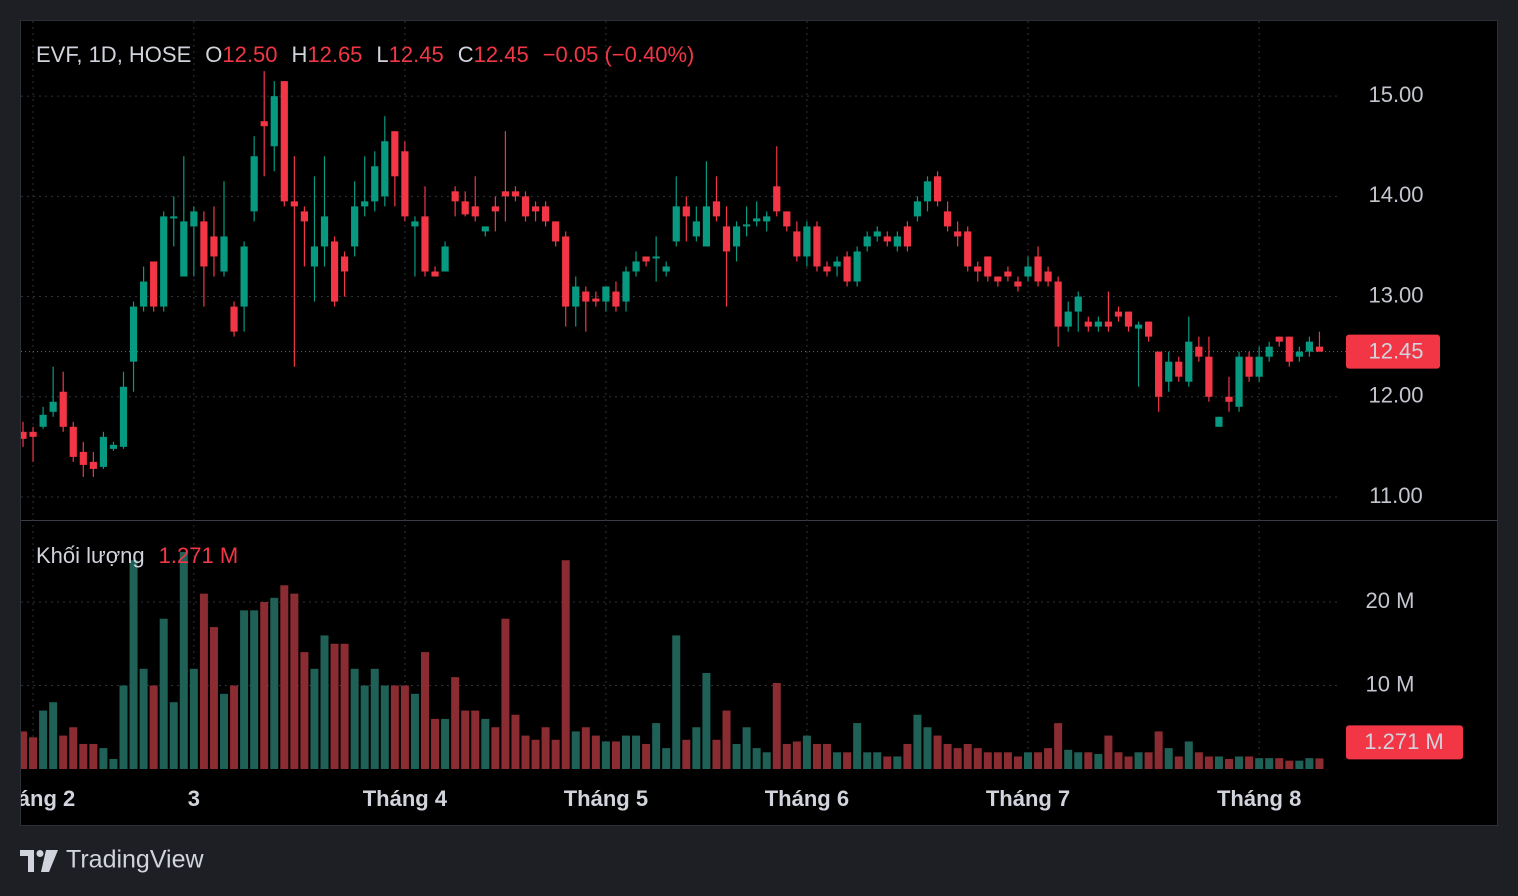 The height and width of the screenshot is (896, 1518). Describe the element at coordinates (199, 555) in the screenshot. I see `volume-value: 1.271 M` at that location.